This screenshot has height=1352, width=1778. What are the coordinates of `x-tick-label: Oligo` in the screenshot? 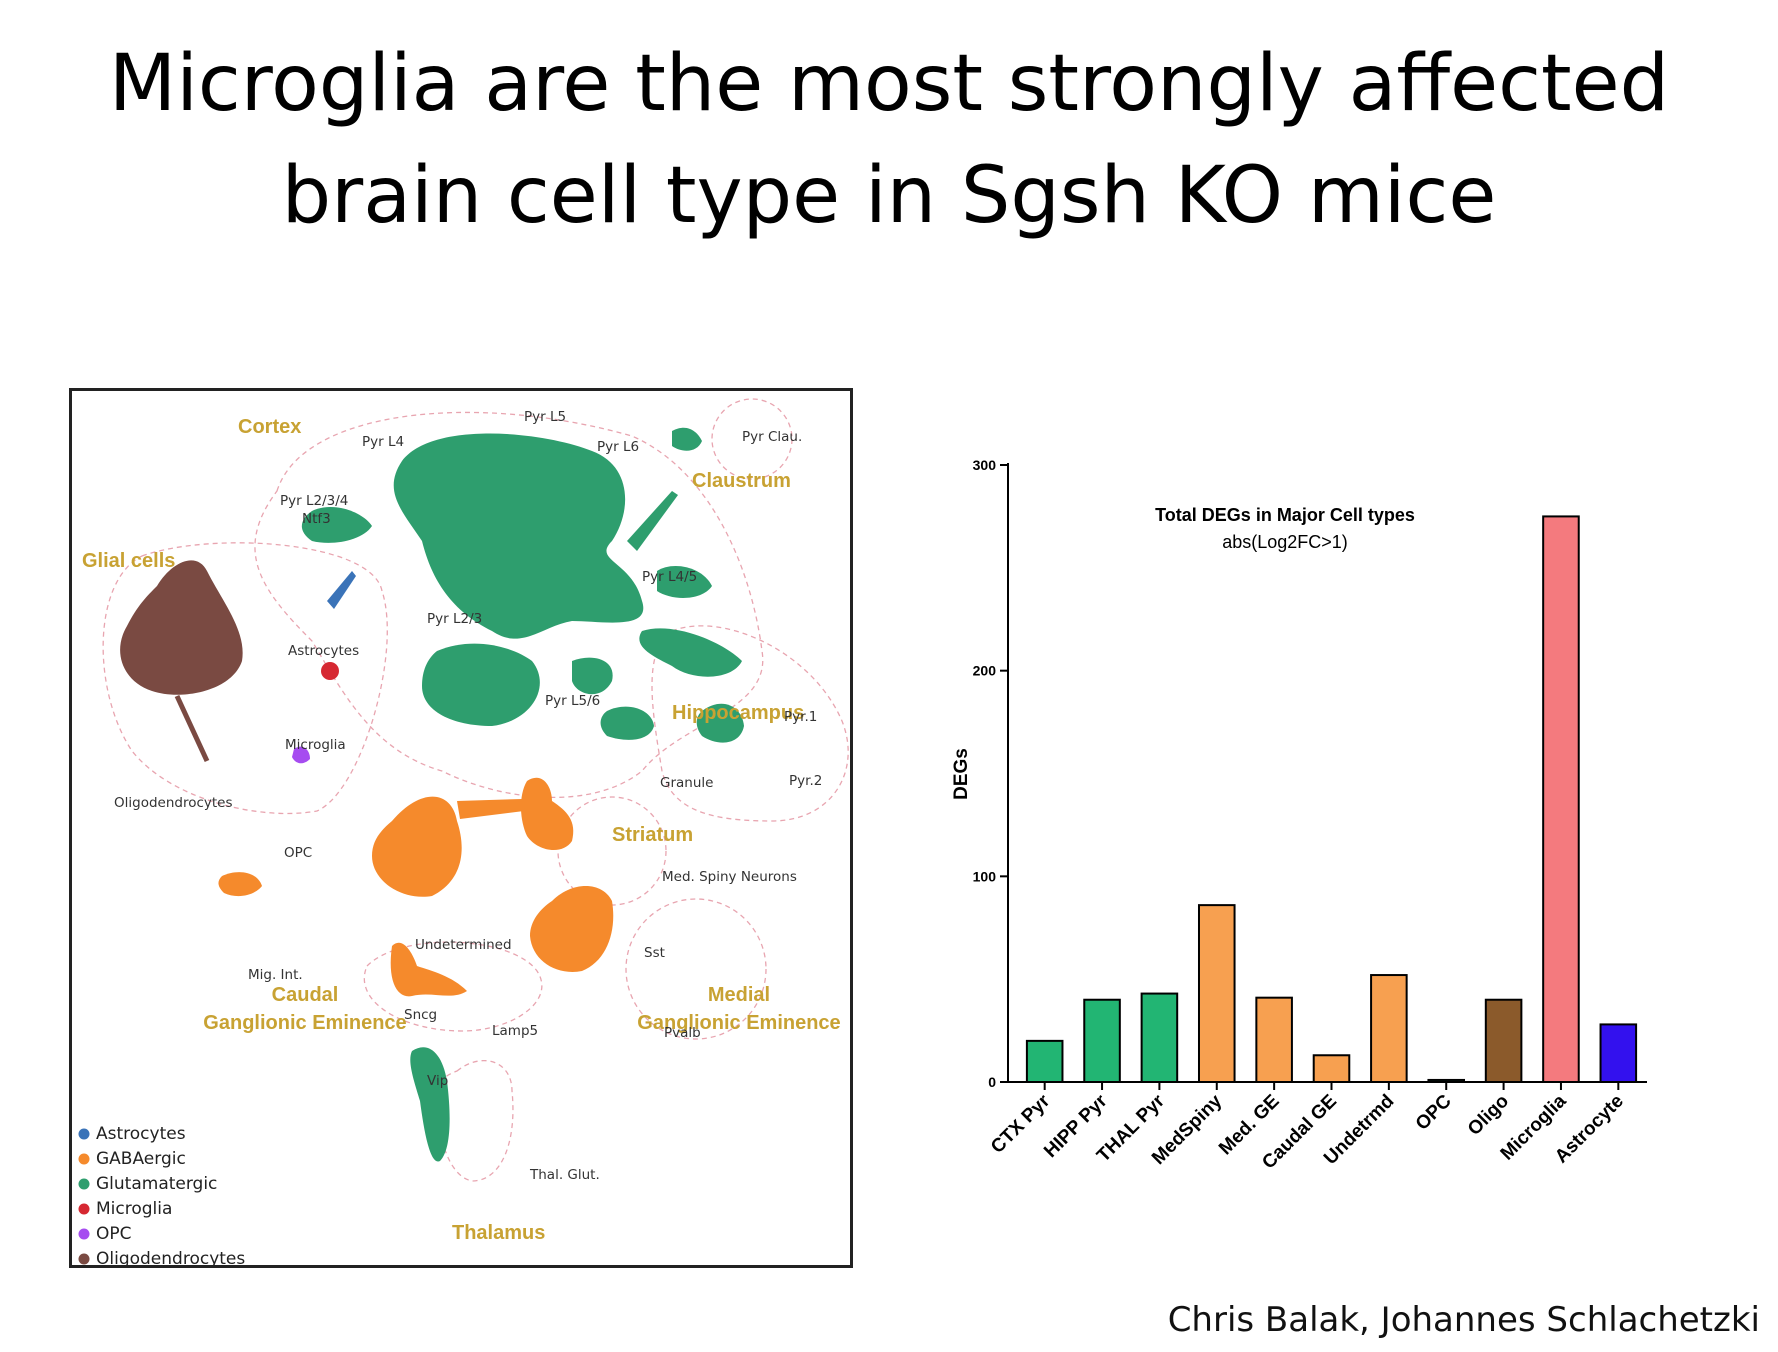 It's located at (1488, 1115).